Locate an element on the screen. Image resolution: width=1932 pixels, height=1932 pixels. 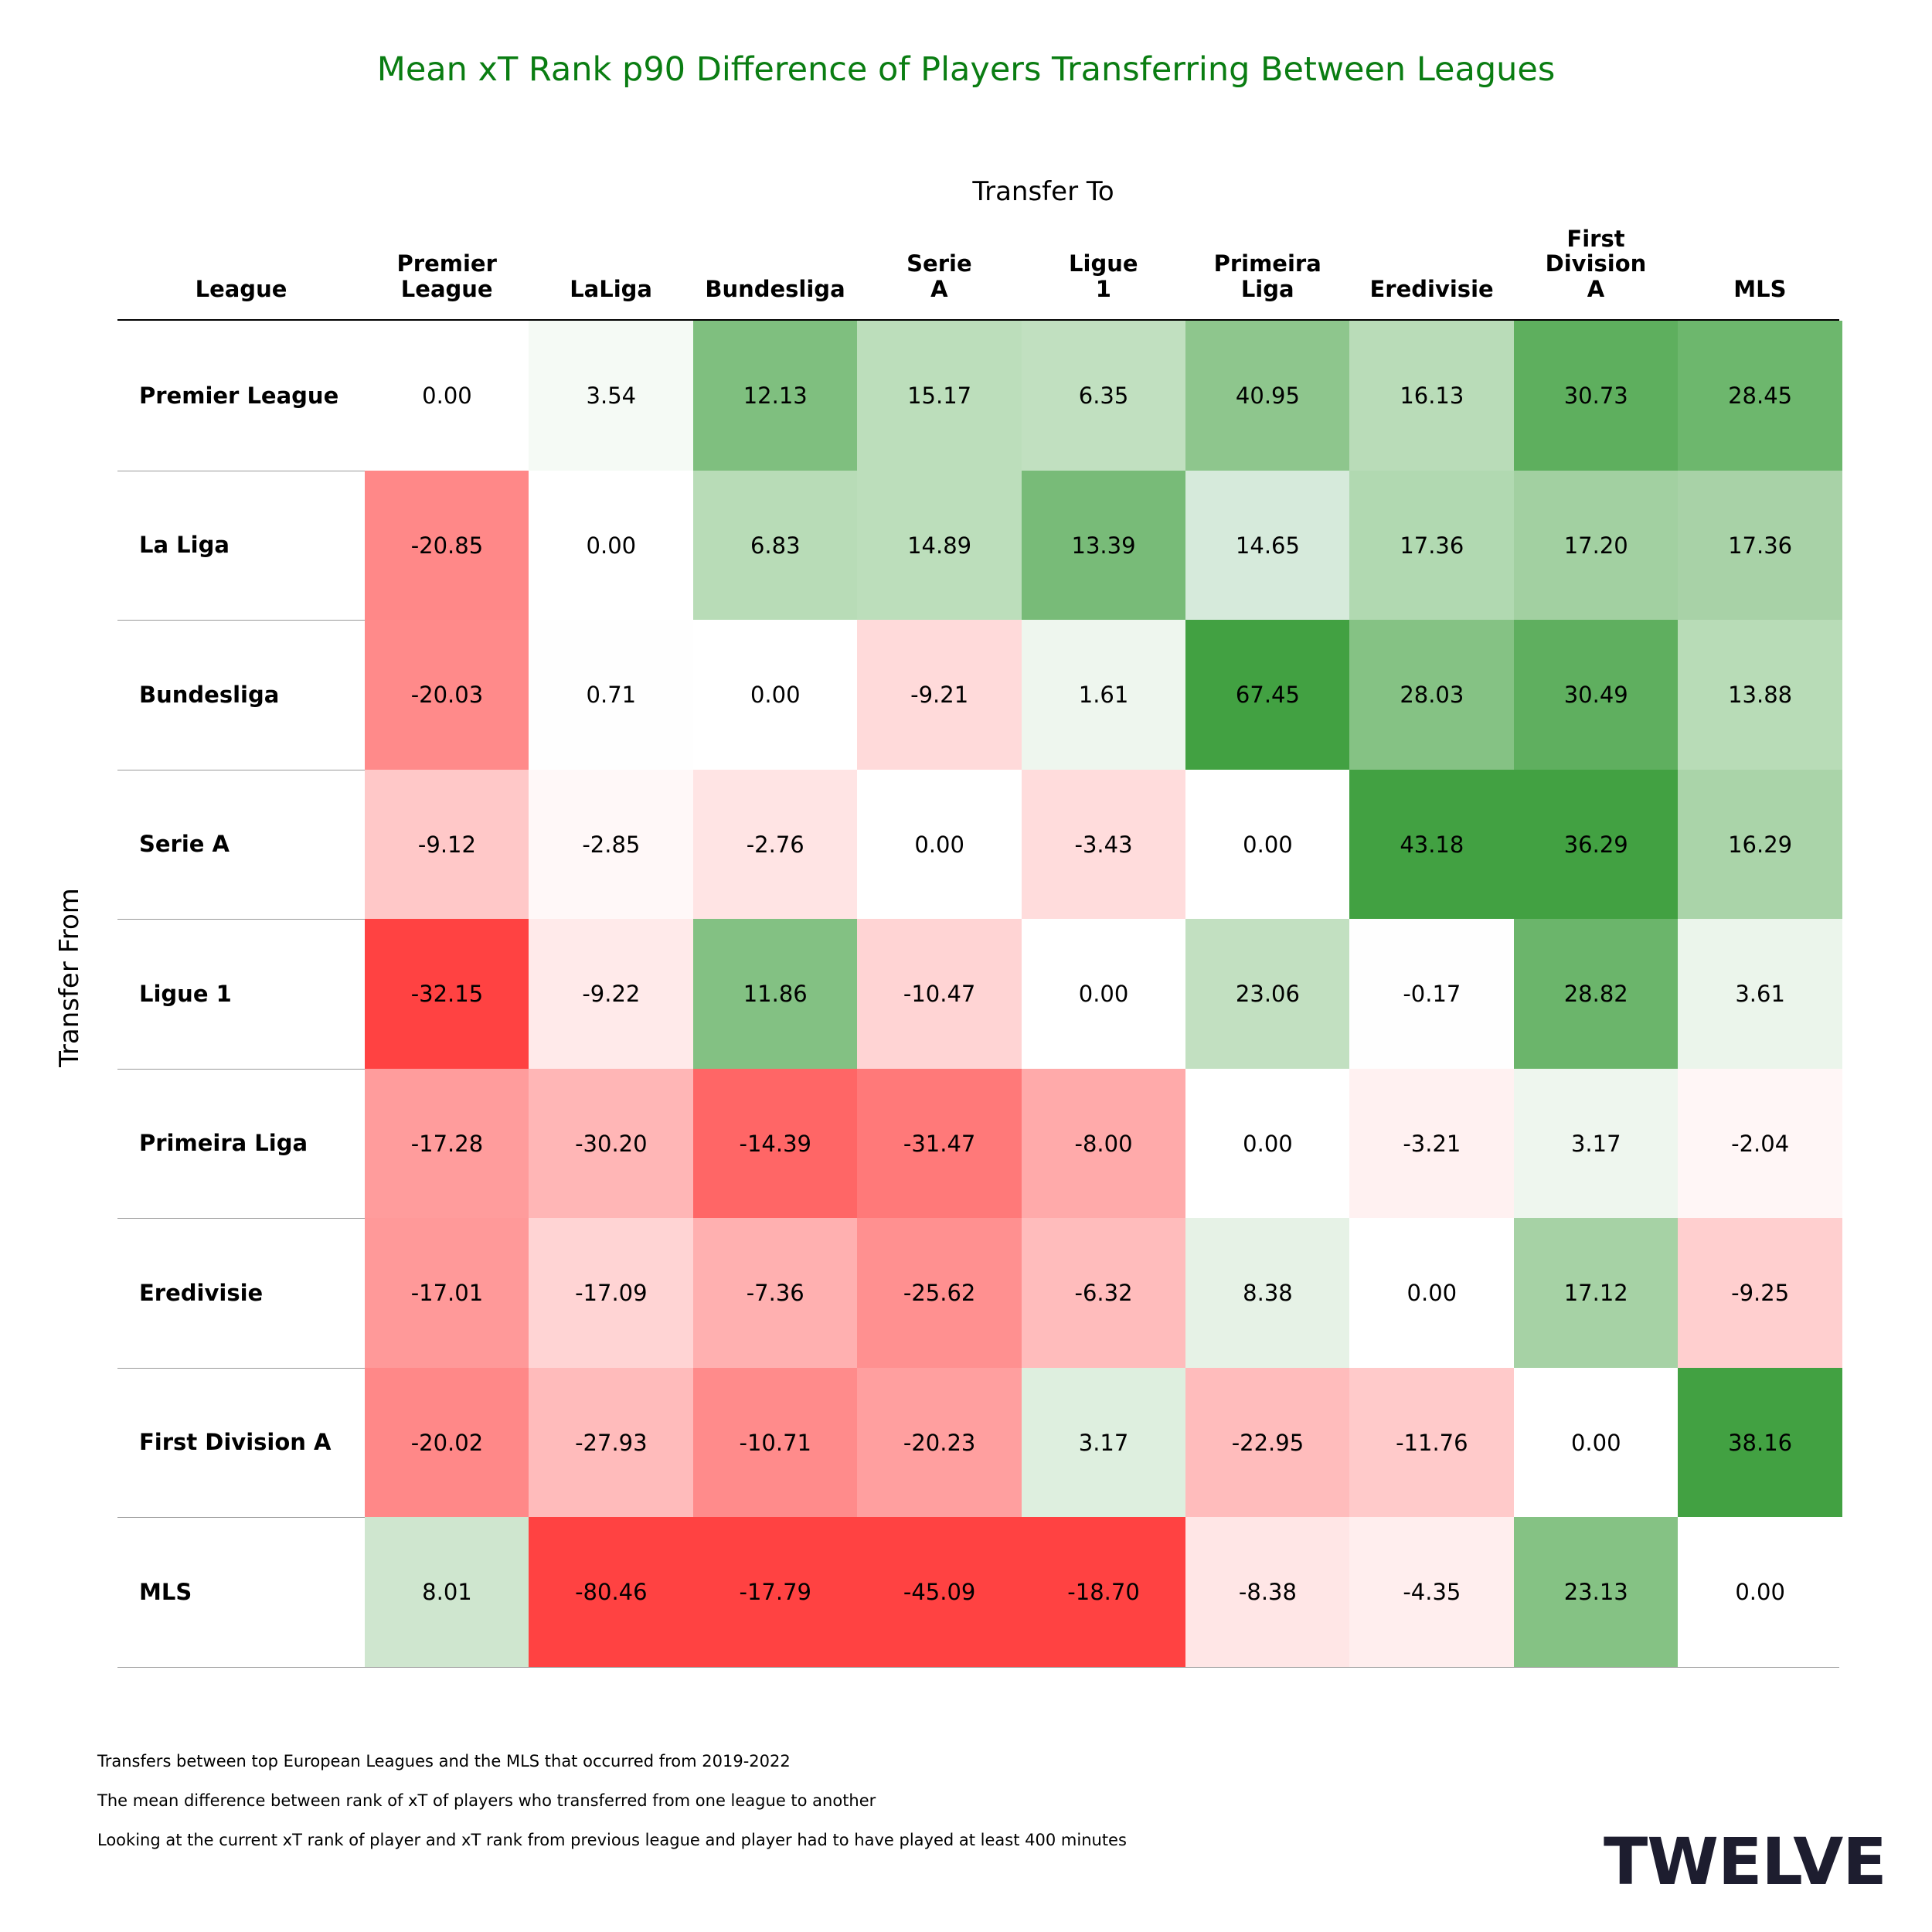
row-header: Premier League is located at coordinates (239, 396).